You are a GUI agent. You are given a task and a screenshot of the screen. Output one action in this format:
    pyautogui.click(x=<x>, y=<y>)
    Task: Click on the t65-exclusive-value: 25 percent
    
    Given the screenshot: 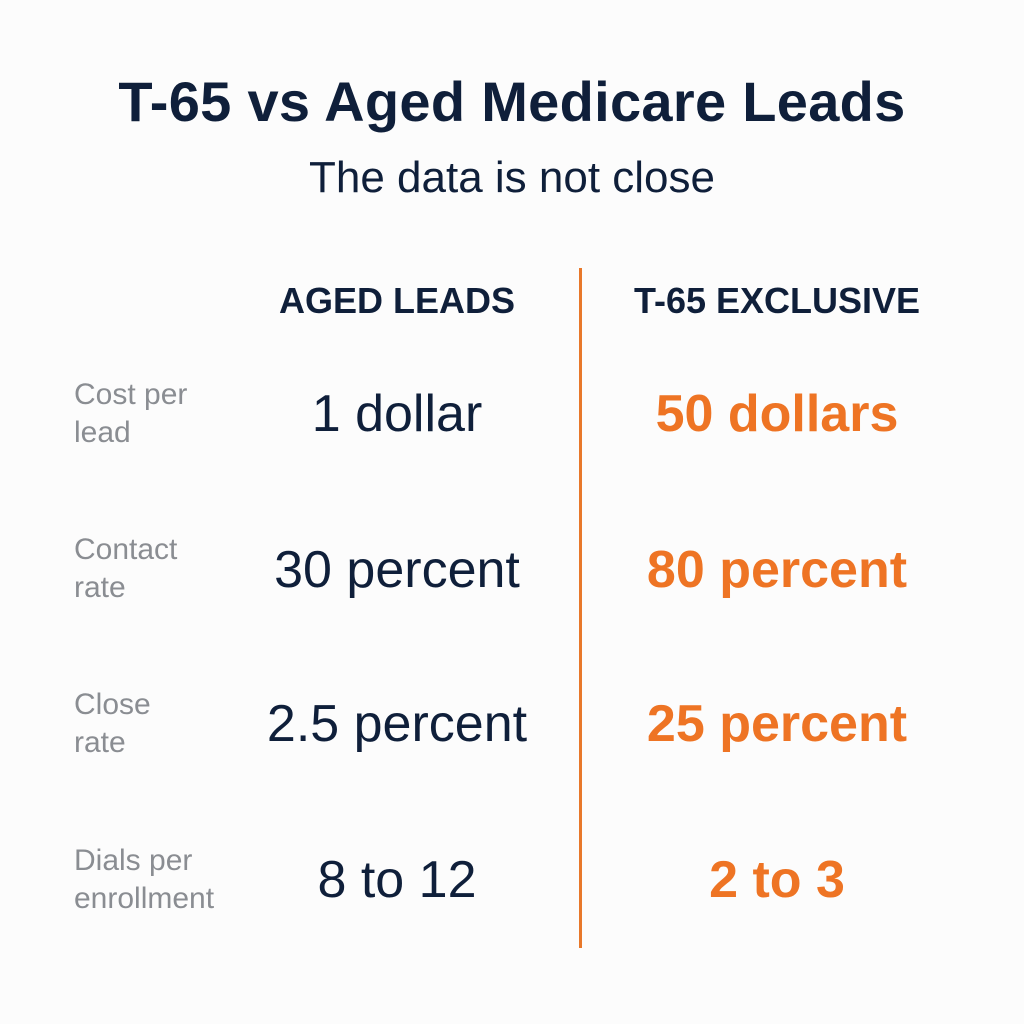 What is the action you would take?
    pyautogui.click(x=777, y=724)
    